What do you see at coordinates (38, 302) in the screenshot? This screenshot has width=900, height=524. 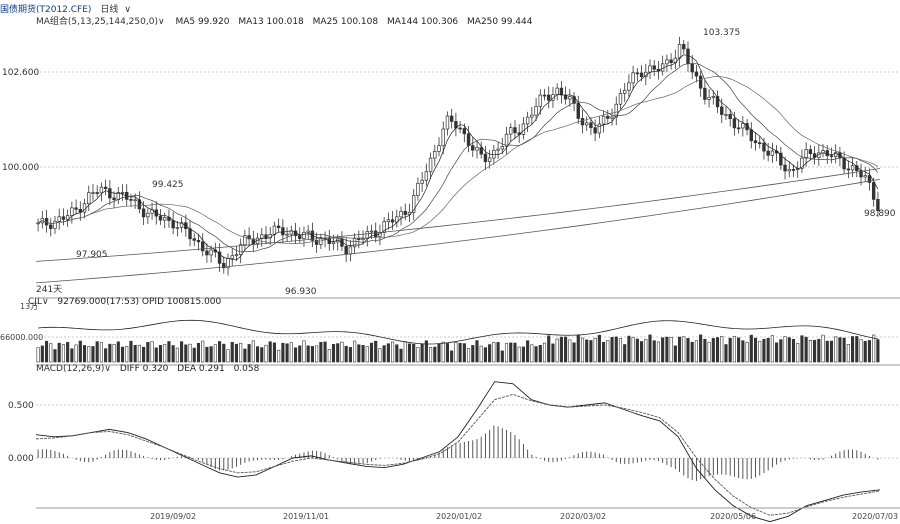 I see `volume-dropdown: CJL∨` at bounding box center [38, 302].